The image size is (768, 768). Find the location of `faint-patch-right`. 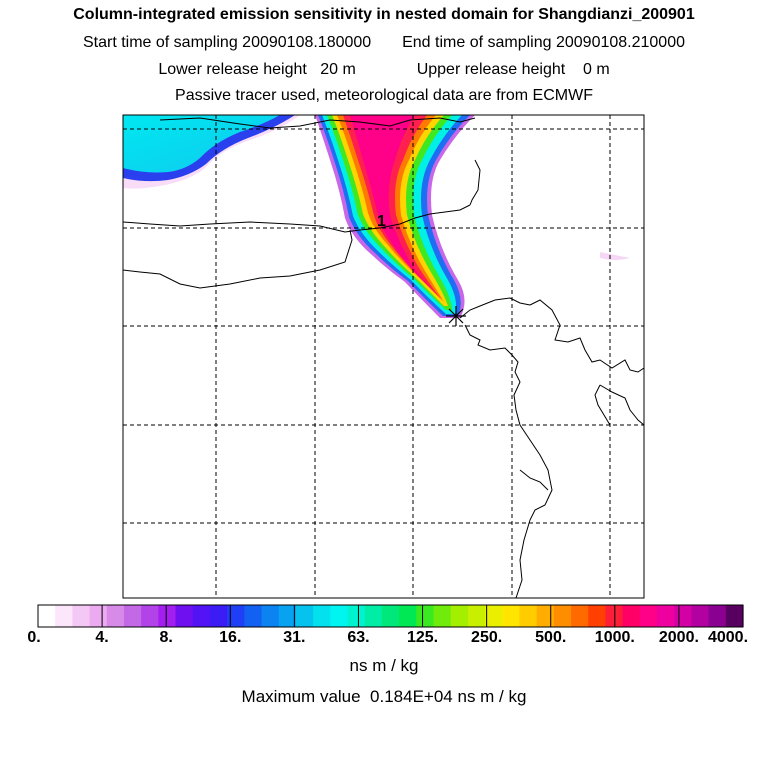

faint-patch-right is located at coordinates (615, 256).